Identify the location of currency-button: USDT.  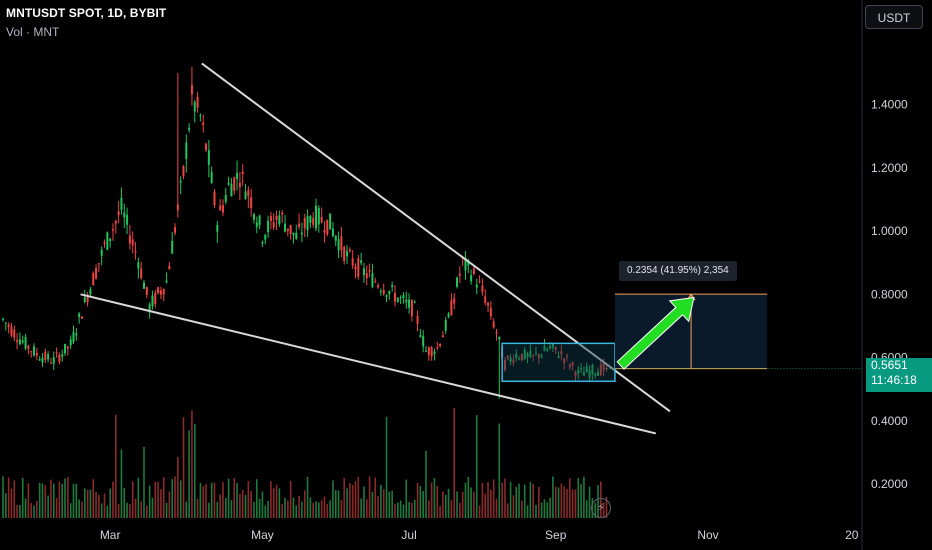
(894, 17).